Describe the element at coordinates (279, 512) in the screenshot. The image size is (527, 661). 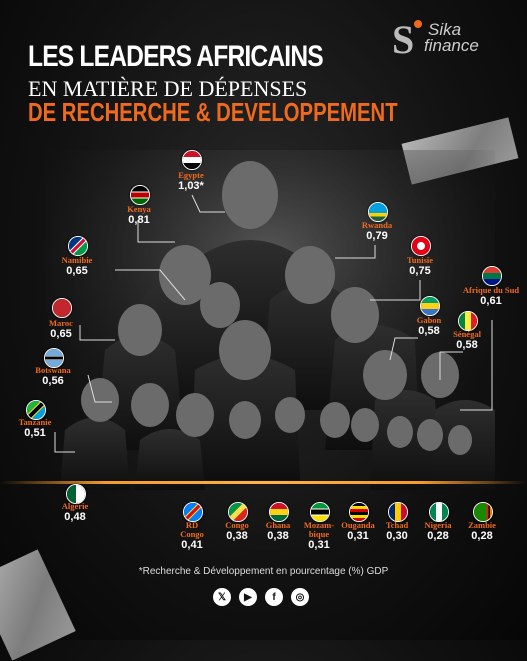
I see `flag-ghana-icon` at that location.